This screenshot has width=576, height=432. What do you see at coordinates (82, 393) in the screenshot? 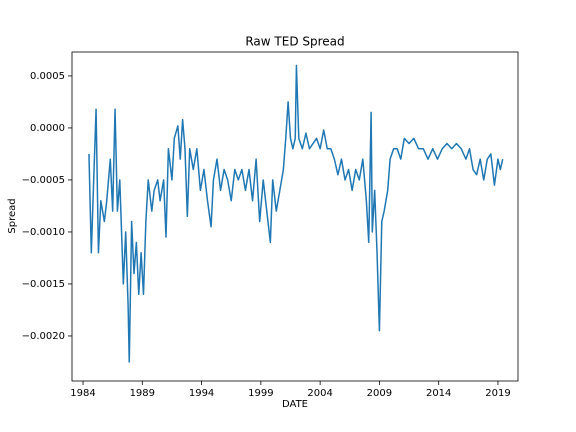
I see `x-tick-label: 1984` at bounding box center [82, 393].